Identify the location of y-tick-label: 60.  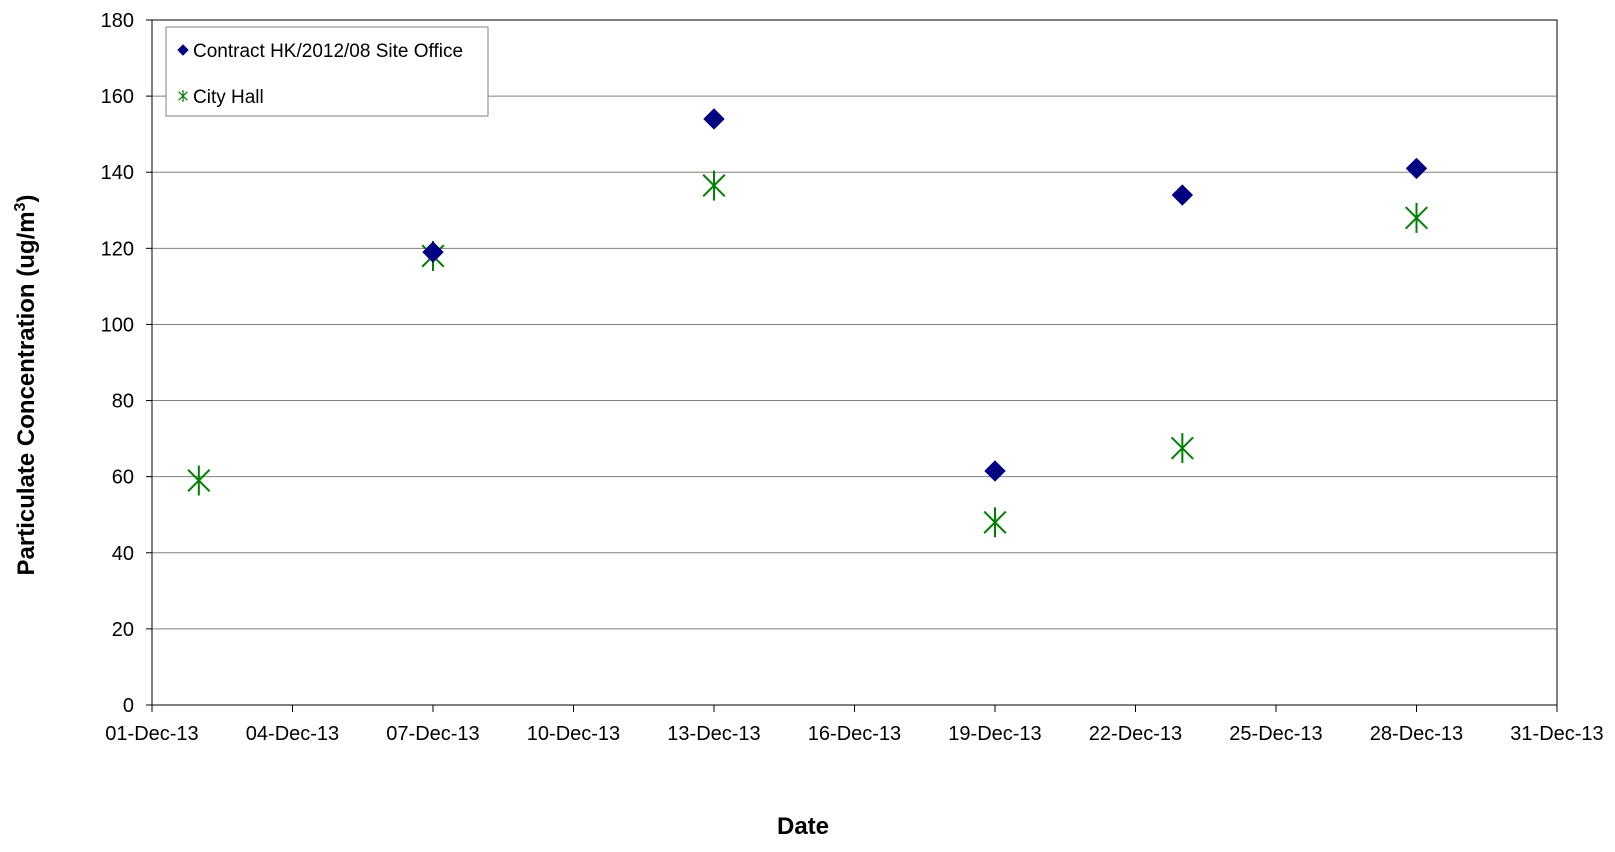
(123, 478).